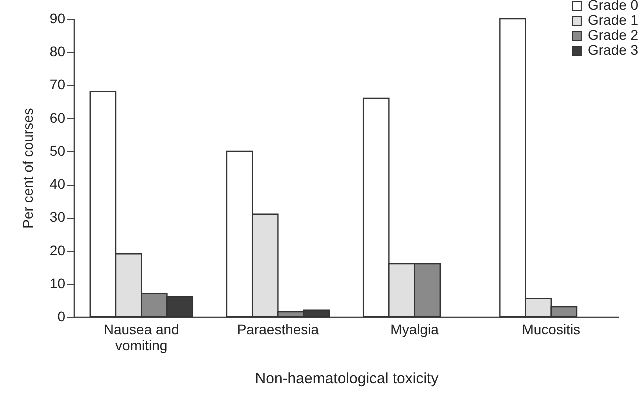 The height and width of the screenshot is (400, 644). I want to click on x-tick-label: Nausea and vomiting, so click(142, 338).